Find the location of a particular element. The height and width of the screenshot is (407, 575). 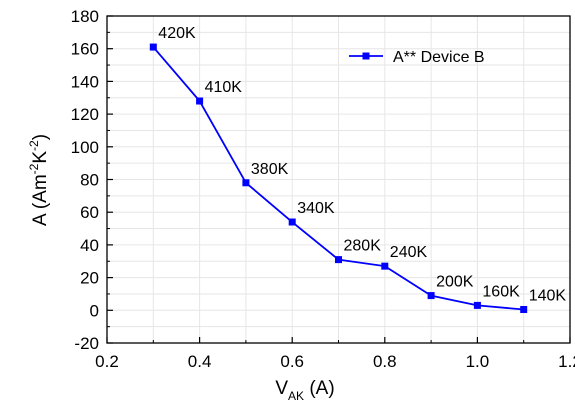

x-tick-label: 0.6 is located at coordinates (292, 361).